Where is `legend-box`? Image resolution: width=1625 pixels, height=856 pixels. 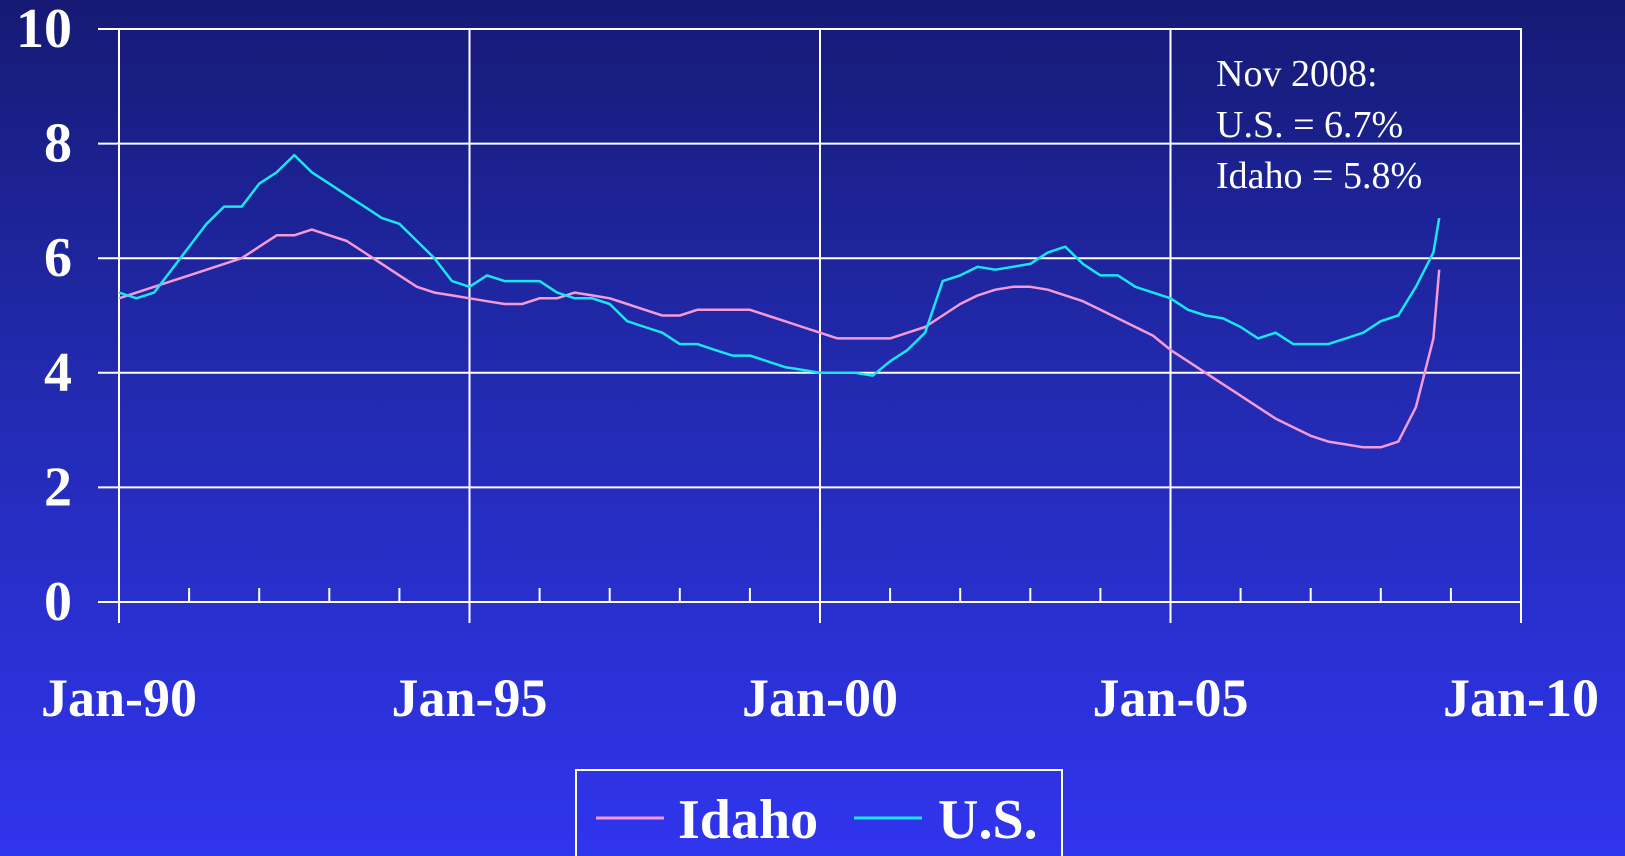
legend-box is located at coordinates (819, 812).